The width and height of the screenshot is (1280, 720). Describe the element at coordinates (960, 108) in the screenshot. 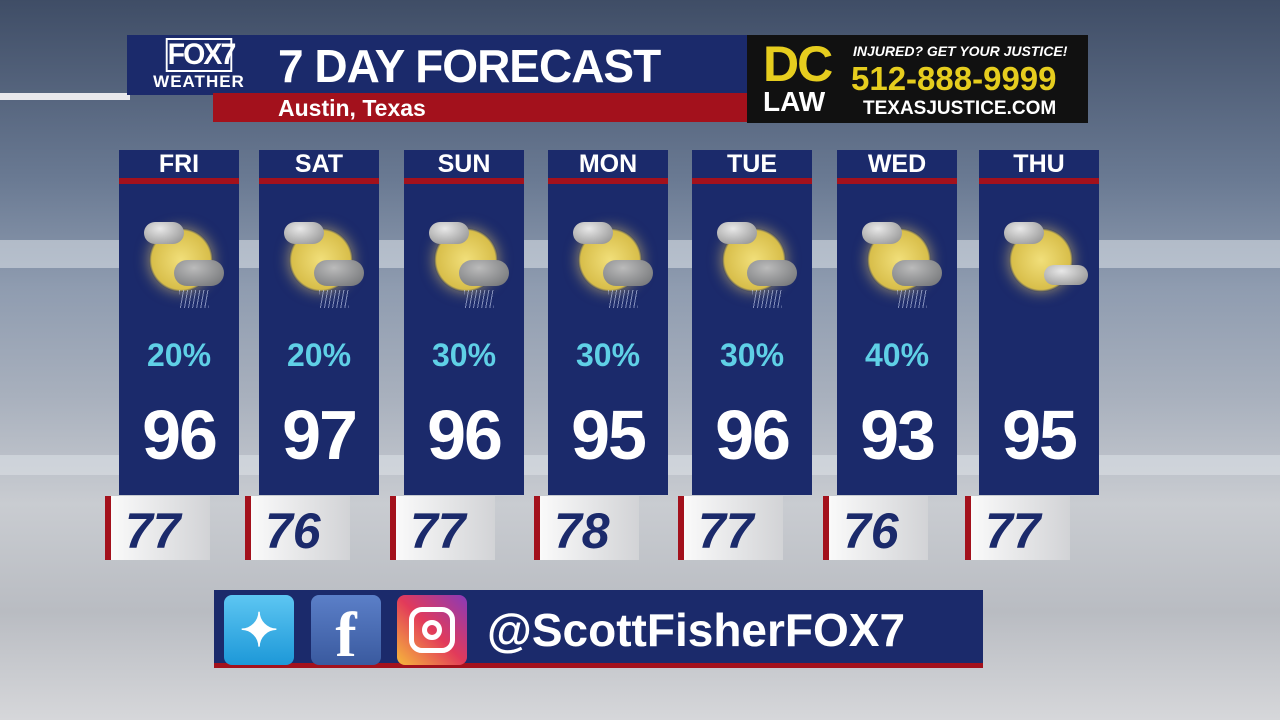

I see `ad-website: TEXASJUSTICE.COM` at that location.